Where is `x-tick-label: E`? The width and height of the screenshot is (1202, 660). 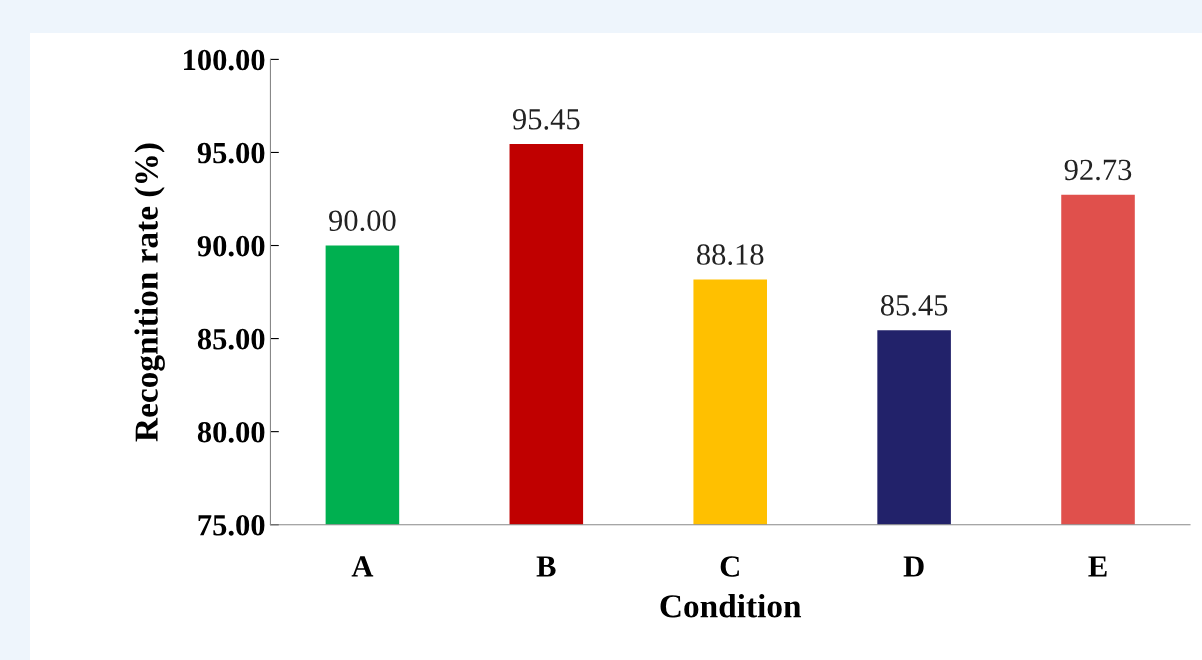 x-tick-label: E is located at coordinates (1097, 566).